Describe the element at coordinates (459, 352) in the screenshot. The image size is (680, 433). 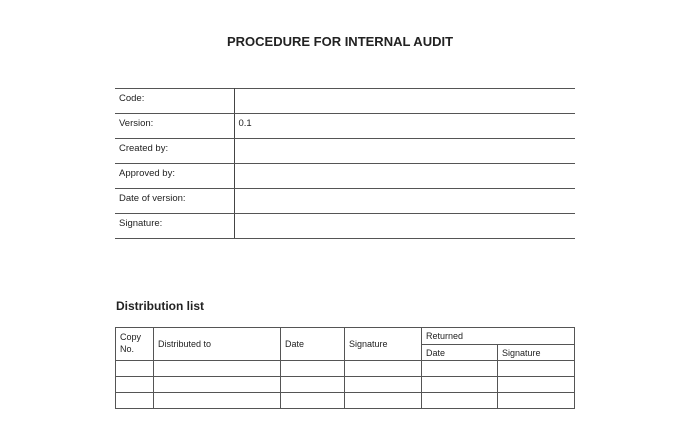
I see `header-returned-date: Date` at that location.